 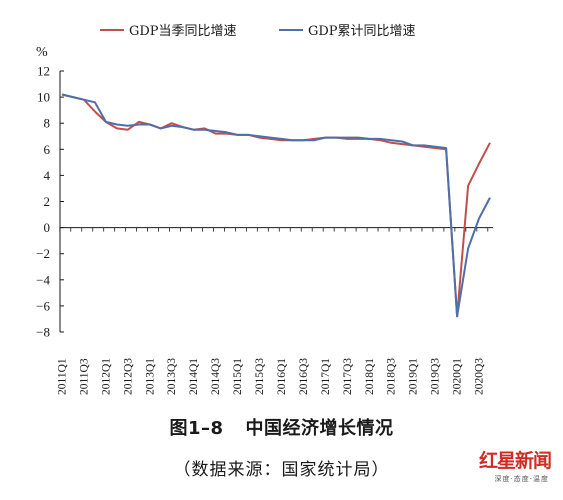 What do you see at coordinates (43, 253) in the screenshot?
I see `y-tick-label: −2` at bounding box center [43, 253].